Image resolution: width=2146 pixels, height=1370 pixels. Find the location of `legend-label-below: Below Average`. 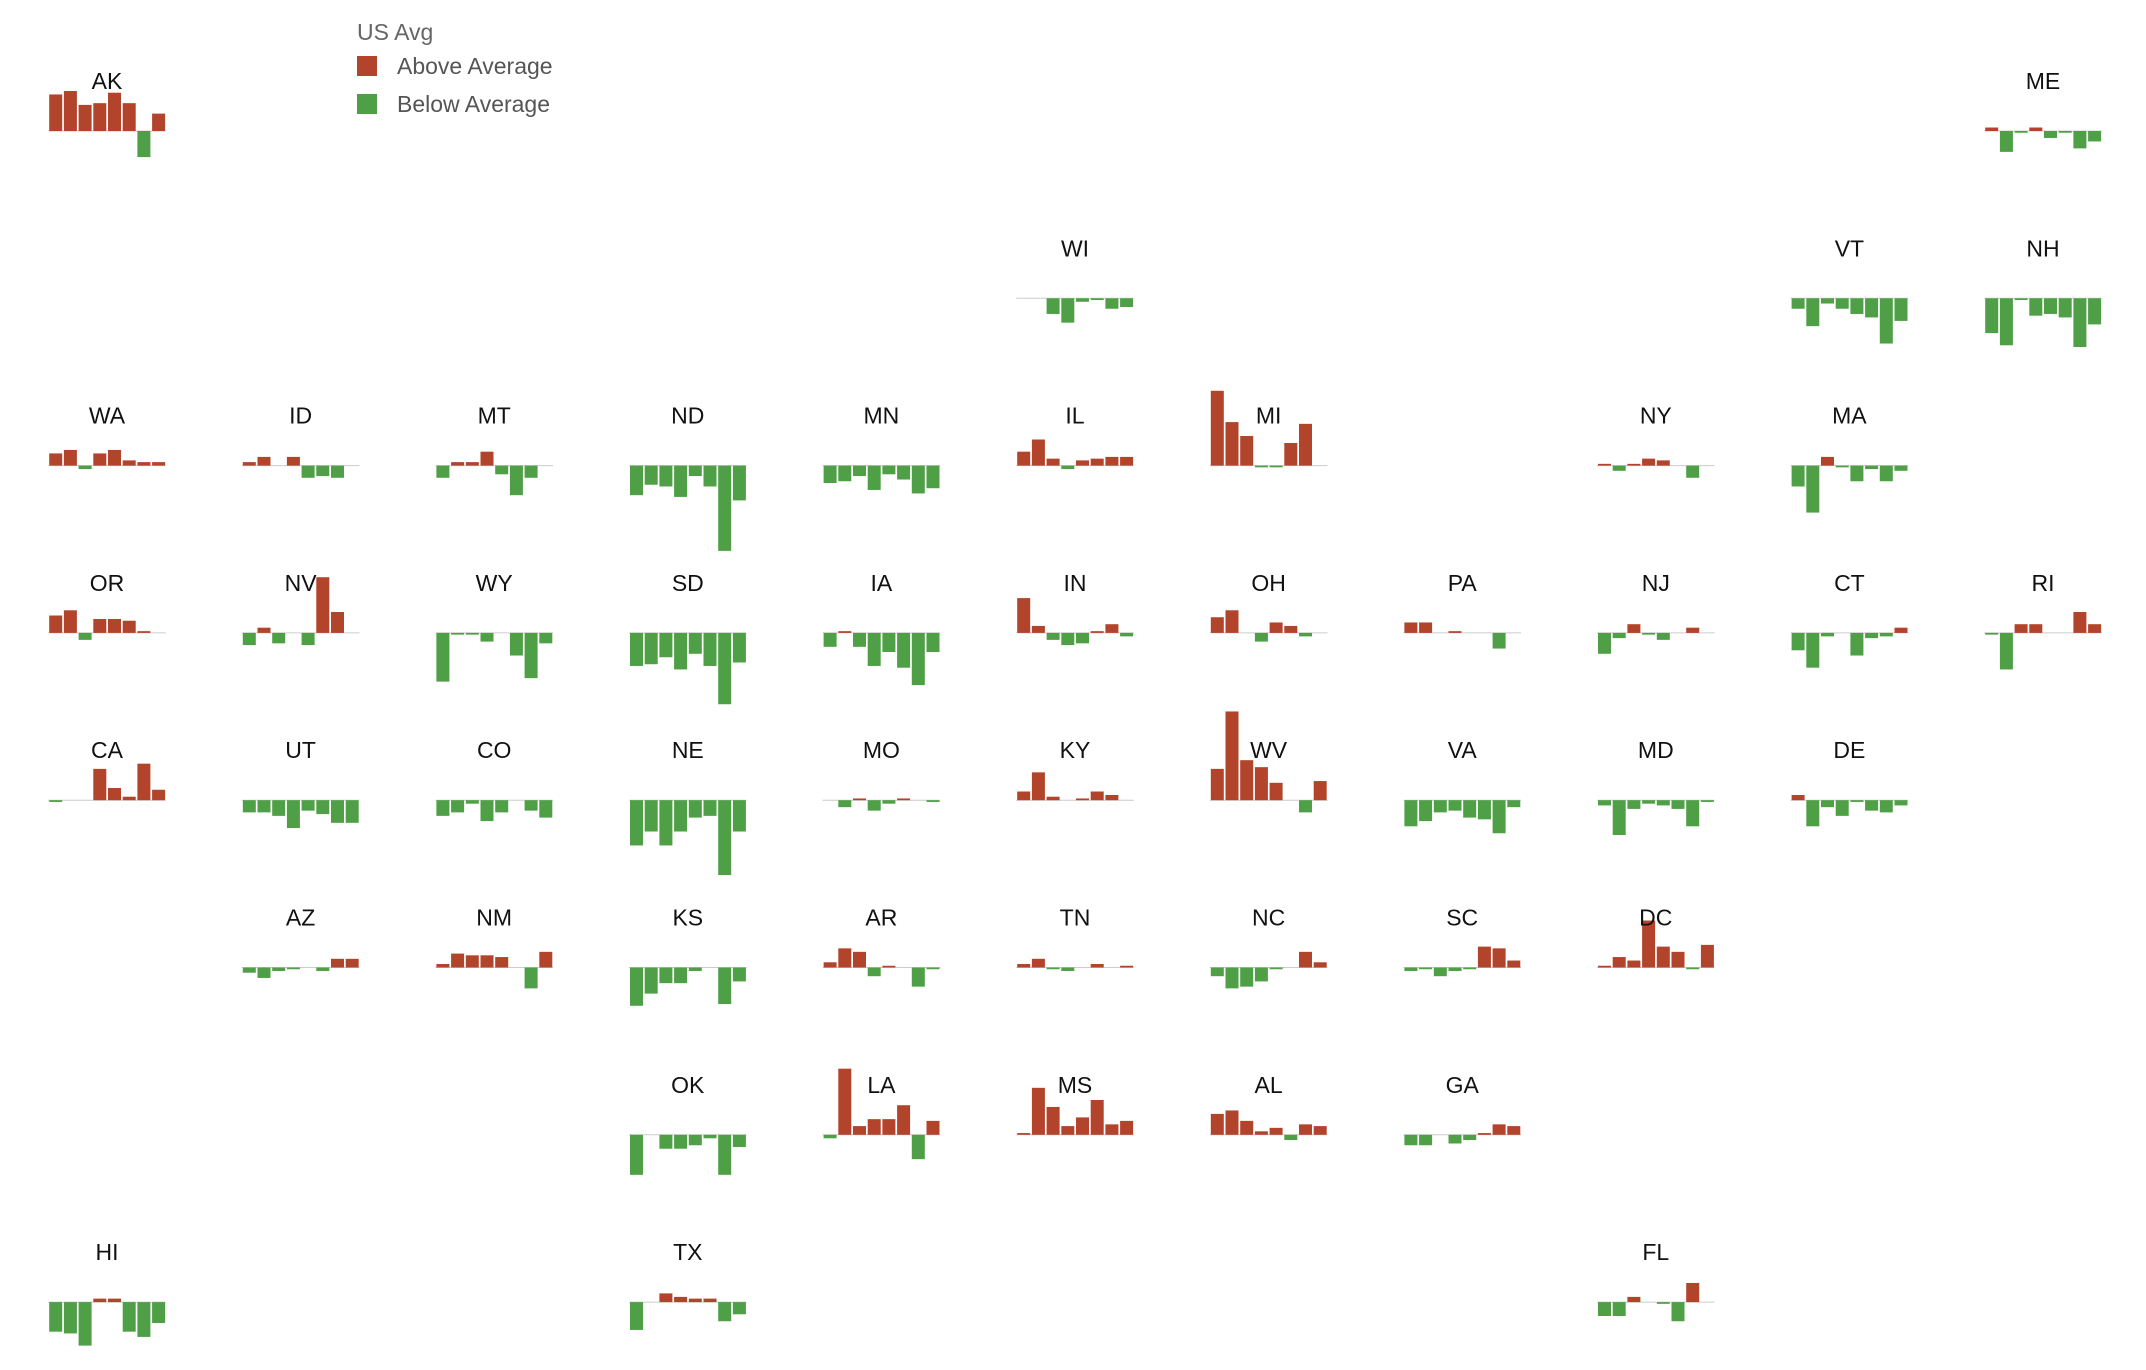

legend-label-below: Below Average is located at coordinates (473, 104).